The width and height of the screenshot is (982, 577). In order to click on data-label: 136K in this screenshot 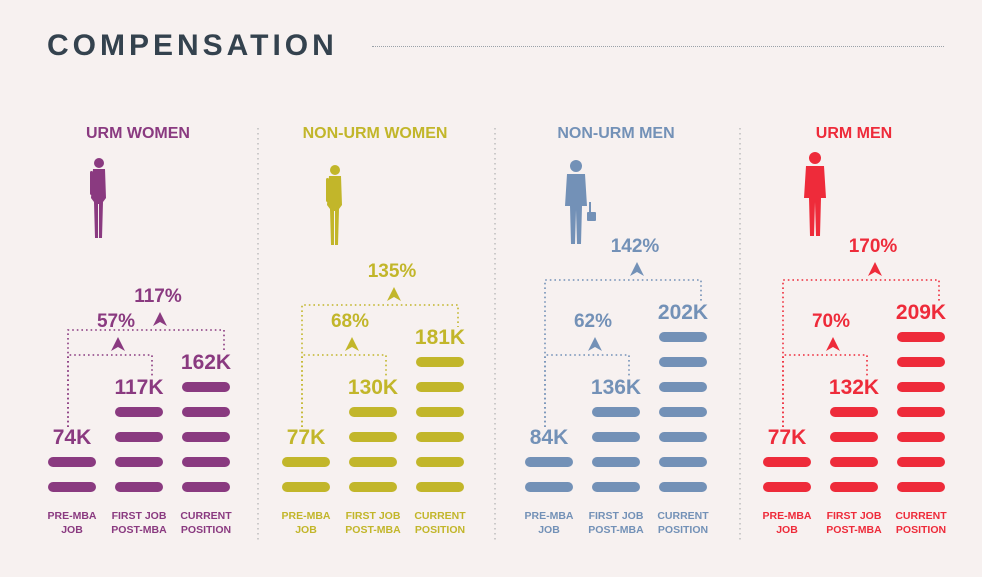, I will do `click(616, 387)`.